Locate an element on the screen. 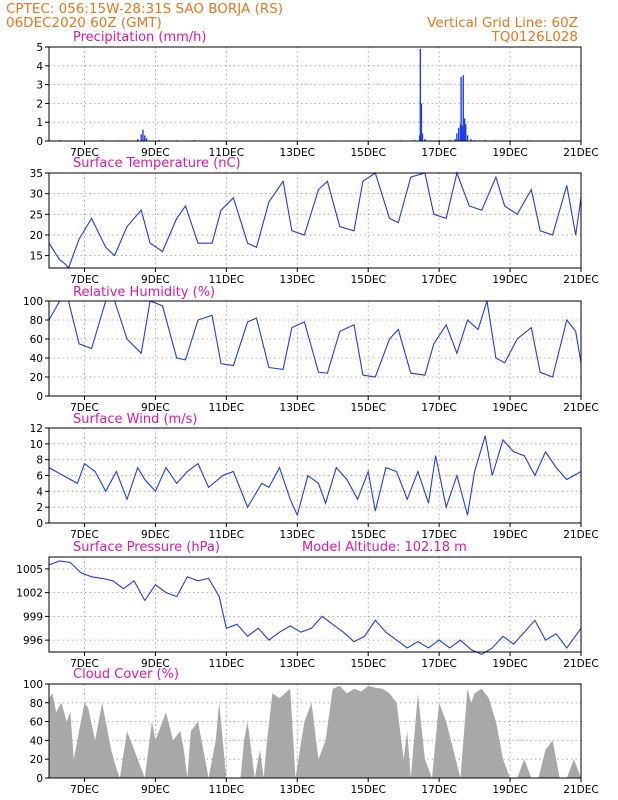 The image size is (618, 800). humidity-ytick-label: 40 is located at coordinates (36, 359).